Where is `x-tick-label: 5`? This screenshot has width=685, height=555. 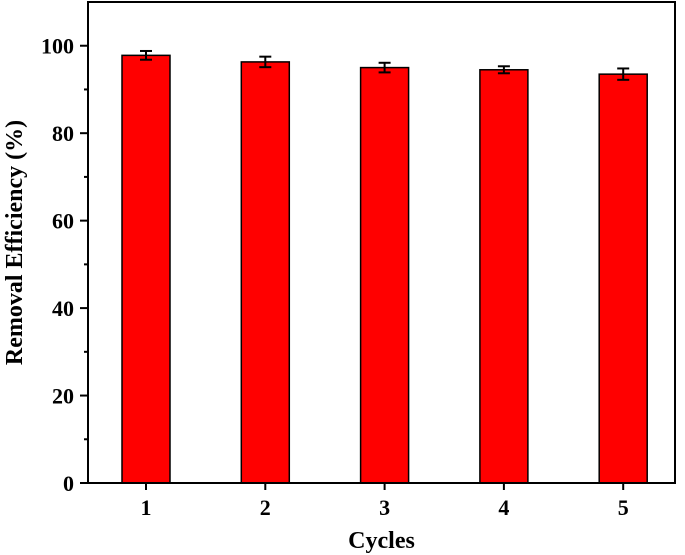 x-tick-label: 5 is located at coordinates (623, 507).